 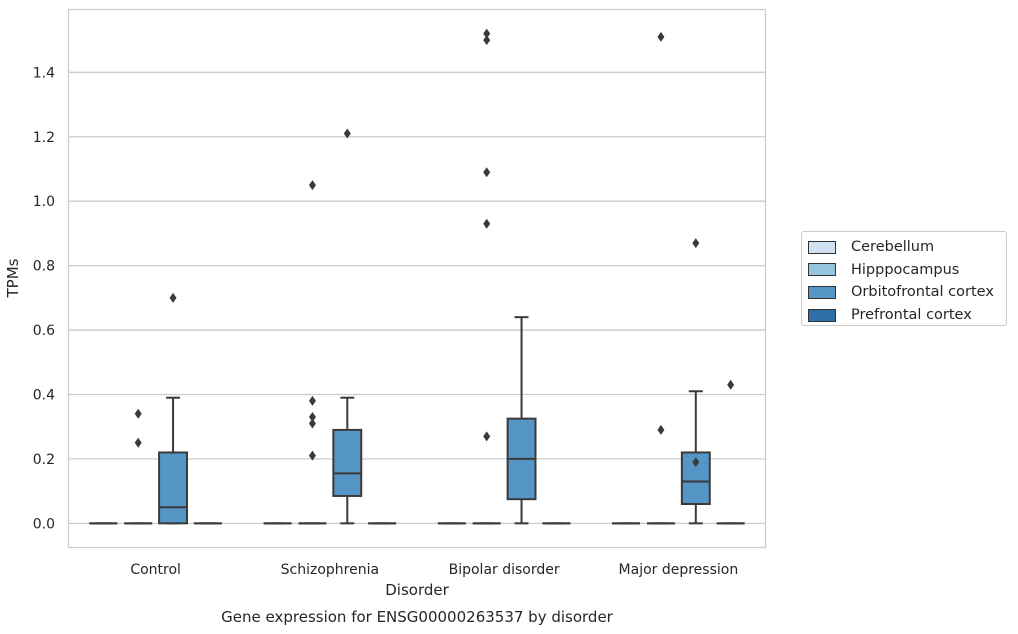 I want to click on legend-label: Hipppocampus, so click(x=905, y=269).